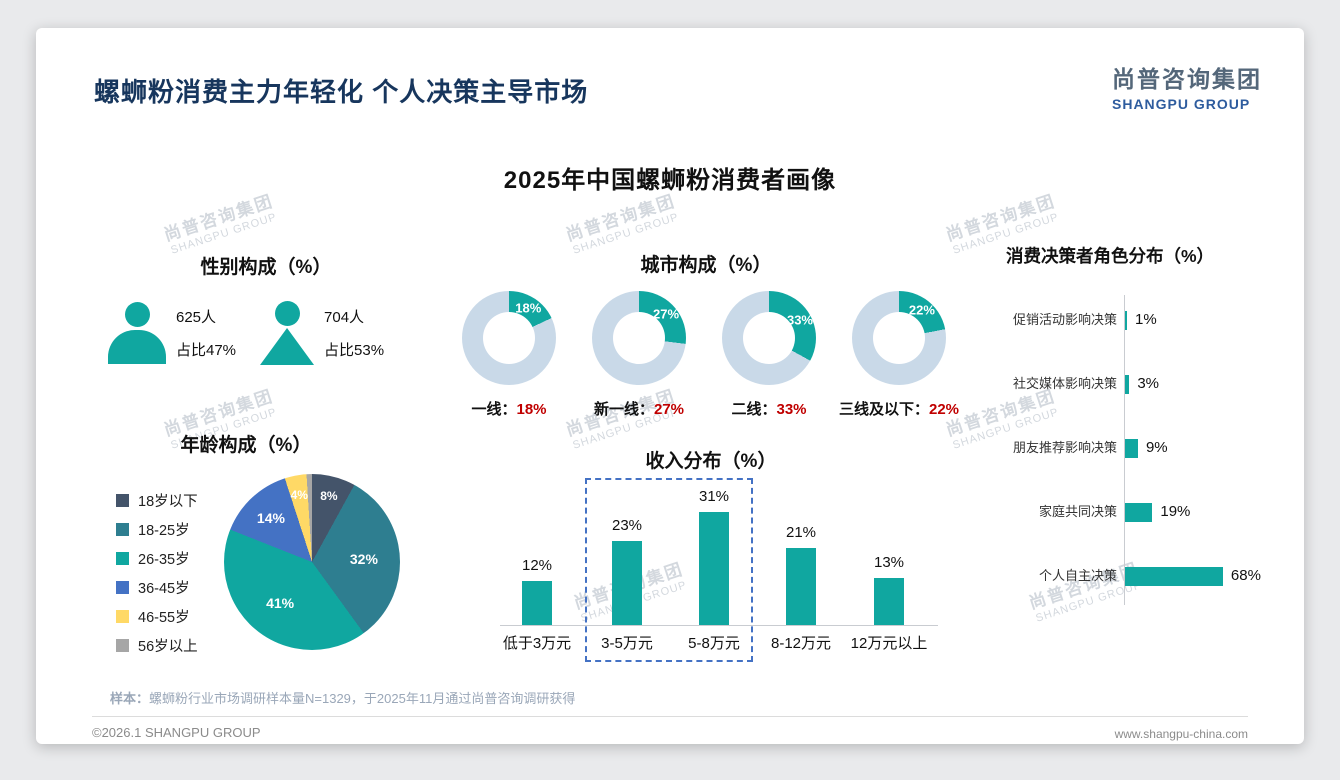  What do you see at coordinates (889, 562) in the screenshot?
I see `income-value-label: 13%` at bounding box center [889, 562].